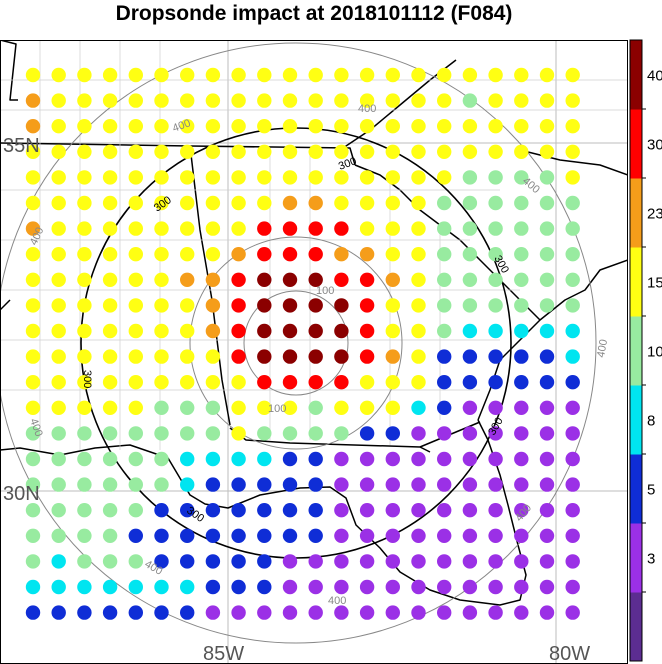  What do you see at coordinates (277, 409) in the screenshot?
I see `ring-label-100b: 100` at bounding box center [277, 409].